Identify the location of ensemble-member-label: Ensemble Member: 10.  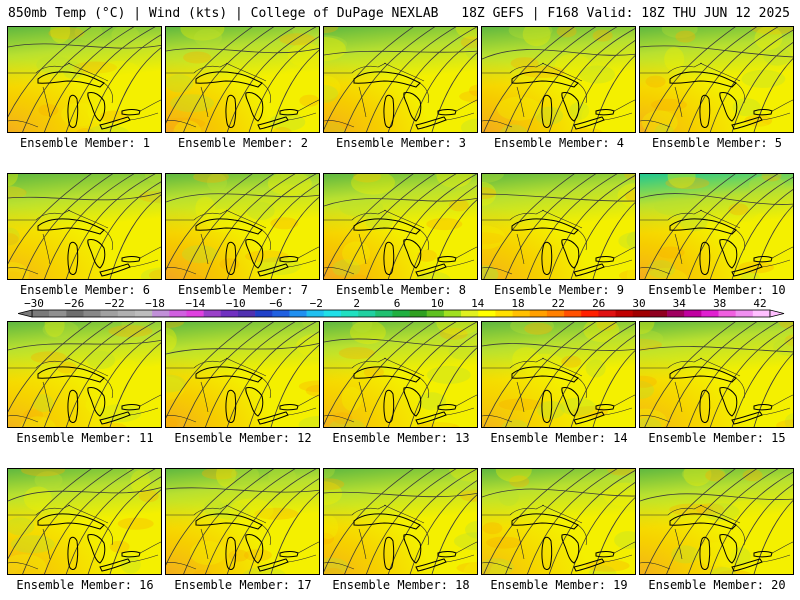
(717, 290).